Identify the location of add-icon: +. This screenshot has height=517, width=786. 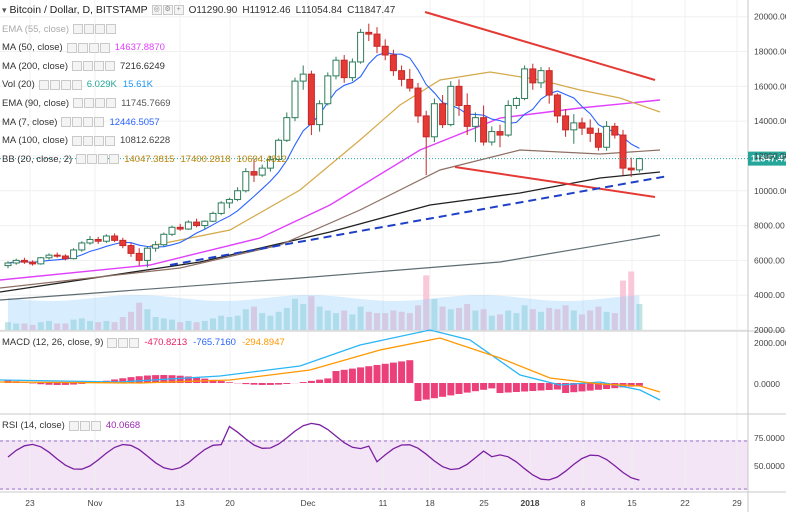
(179, 10).